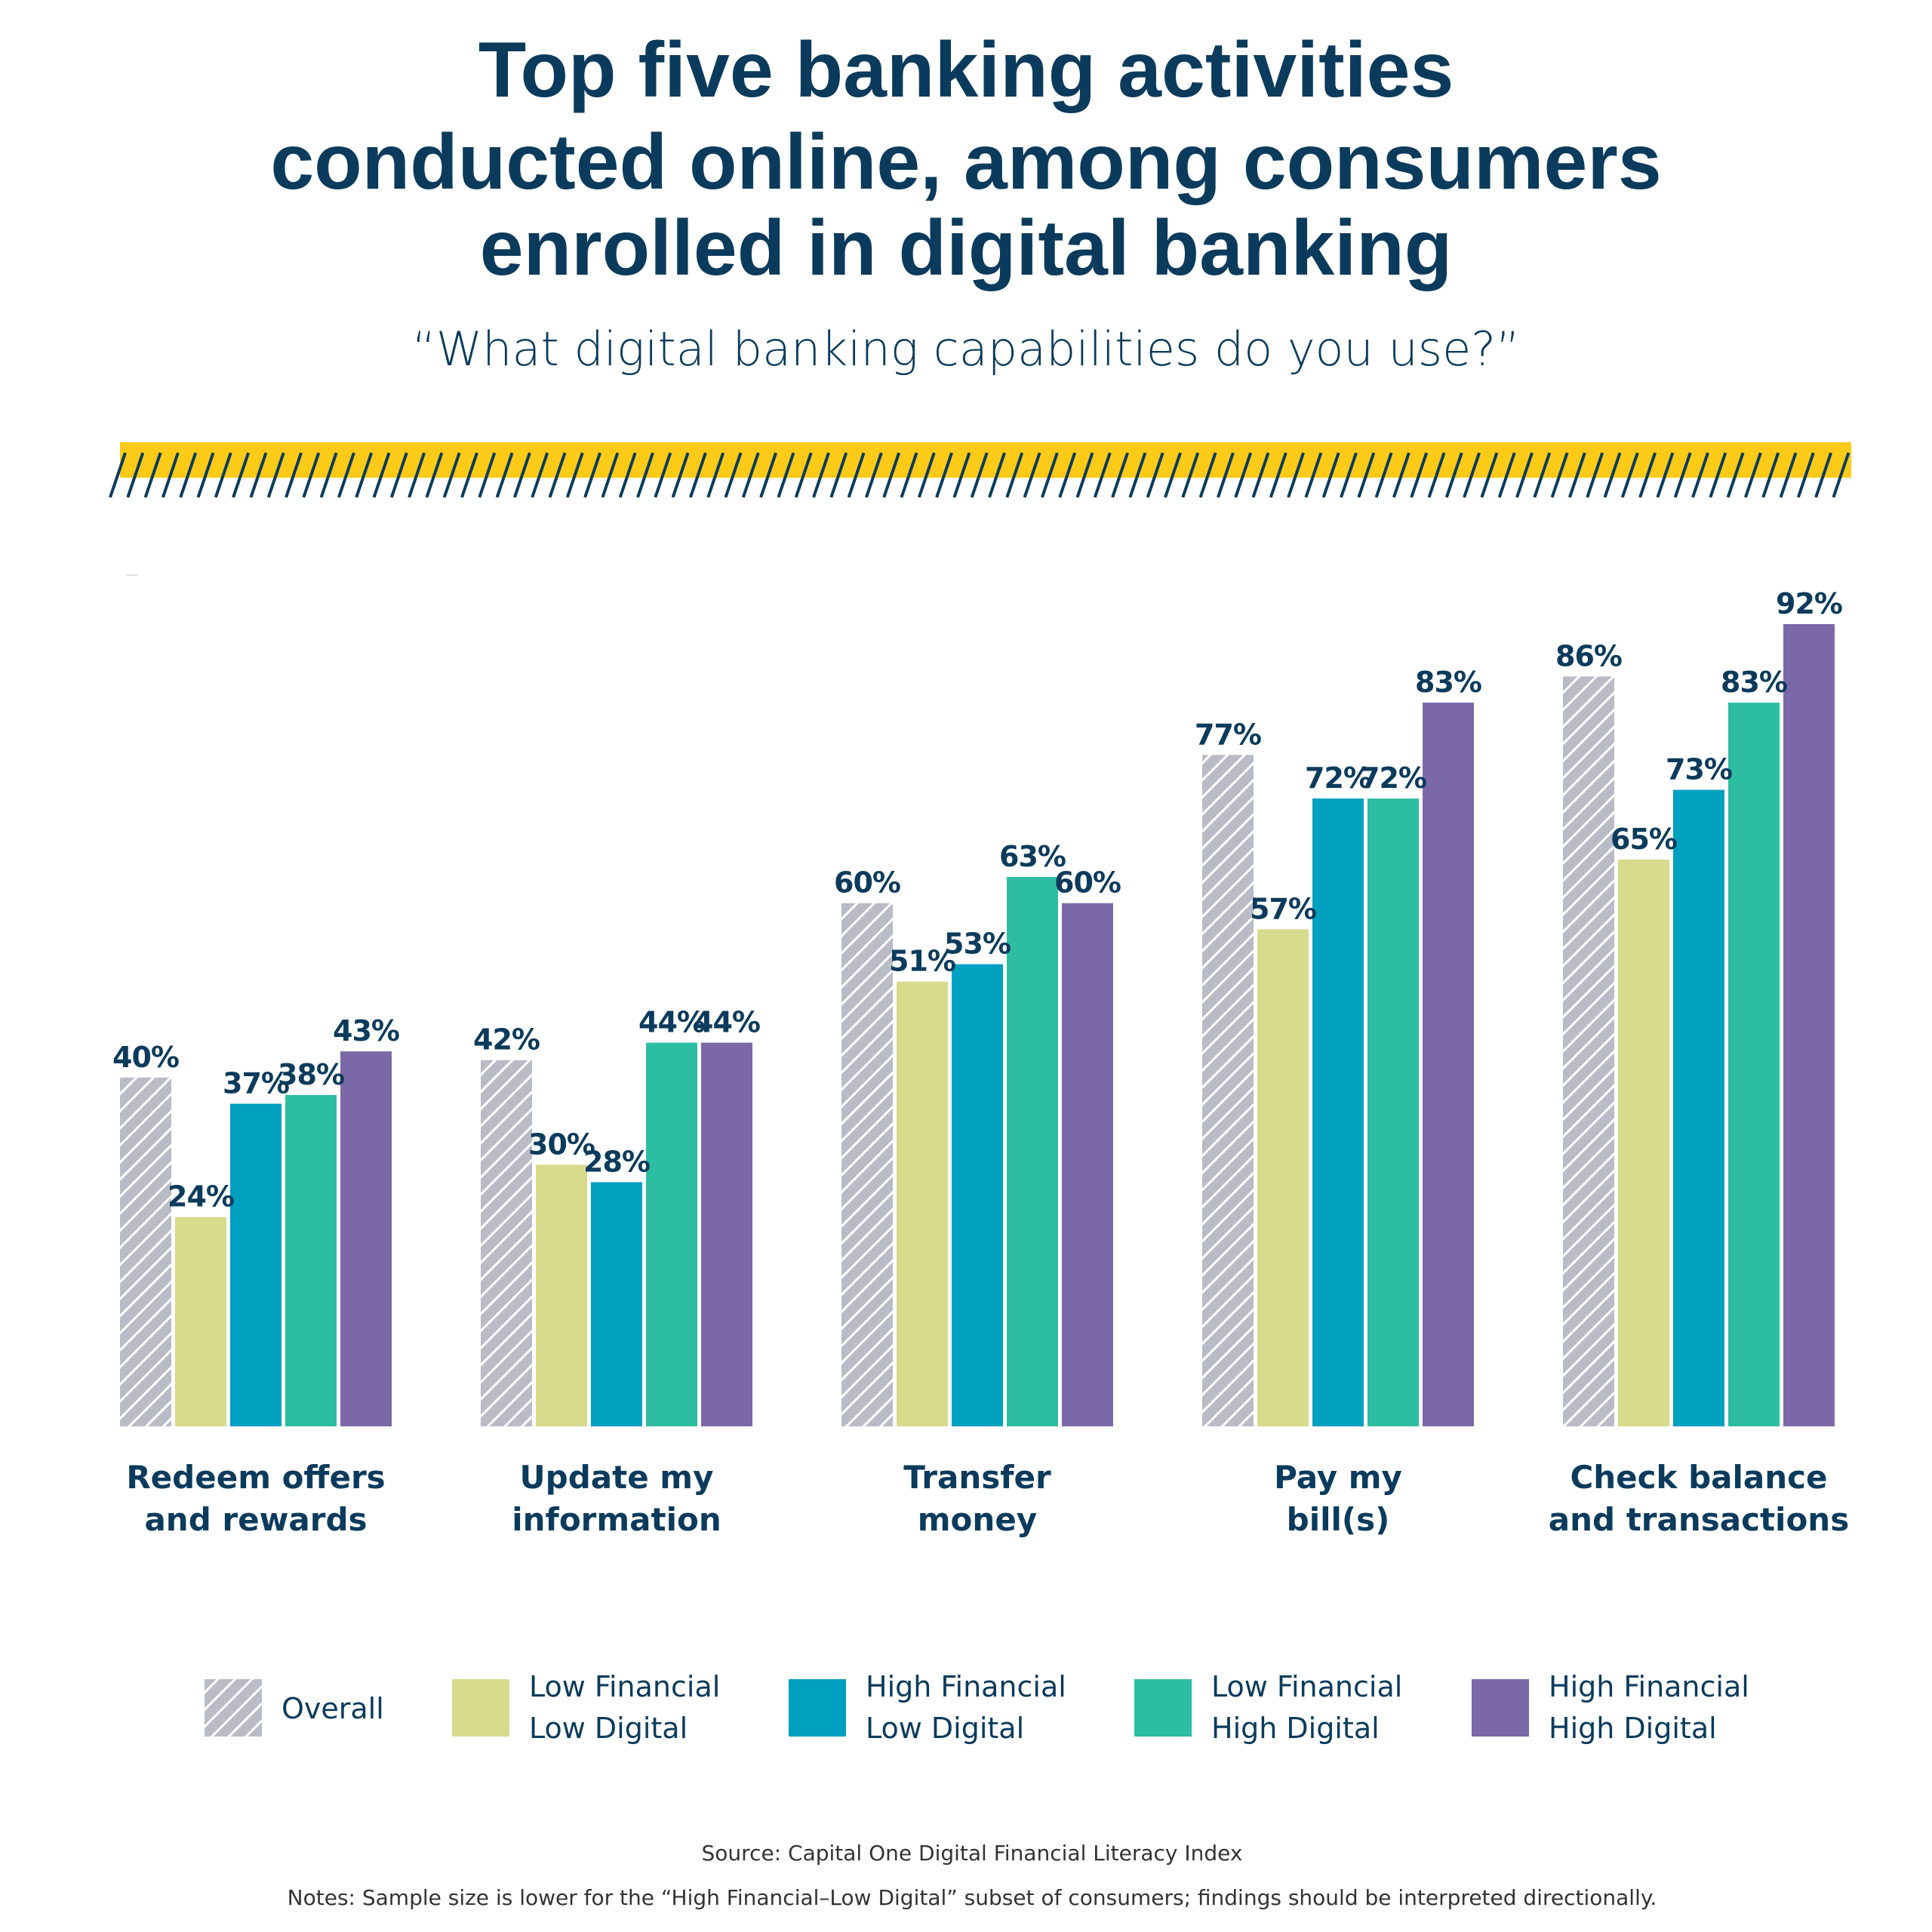  What do you see at coordinates (1087, 883) in the screenshot?
I see `value-label: 60%` at bounding box center [1087, 883].